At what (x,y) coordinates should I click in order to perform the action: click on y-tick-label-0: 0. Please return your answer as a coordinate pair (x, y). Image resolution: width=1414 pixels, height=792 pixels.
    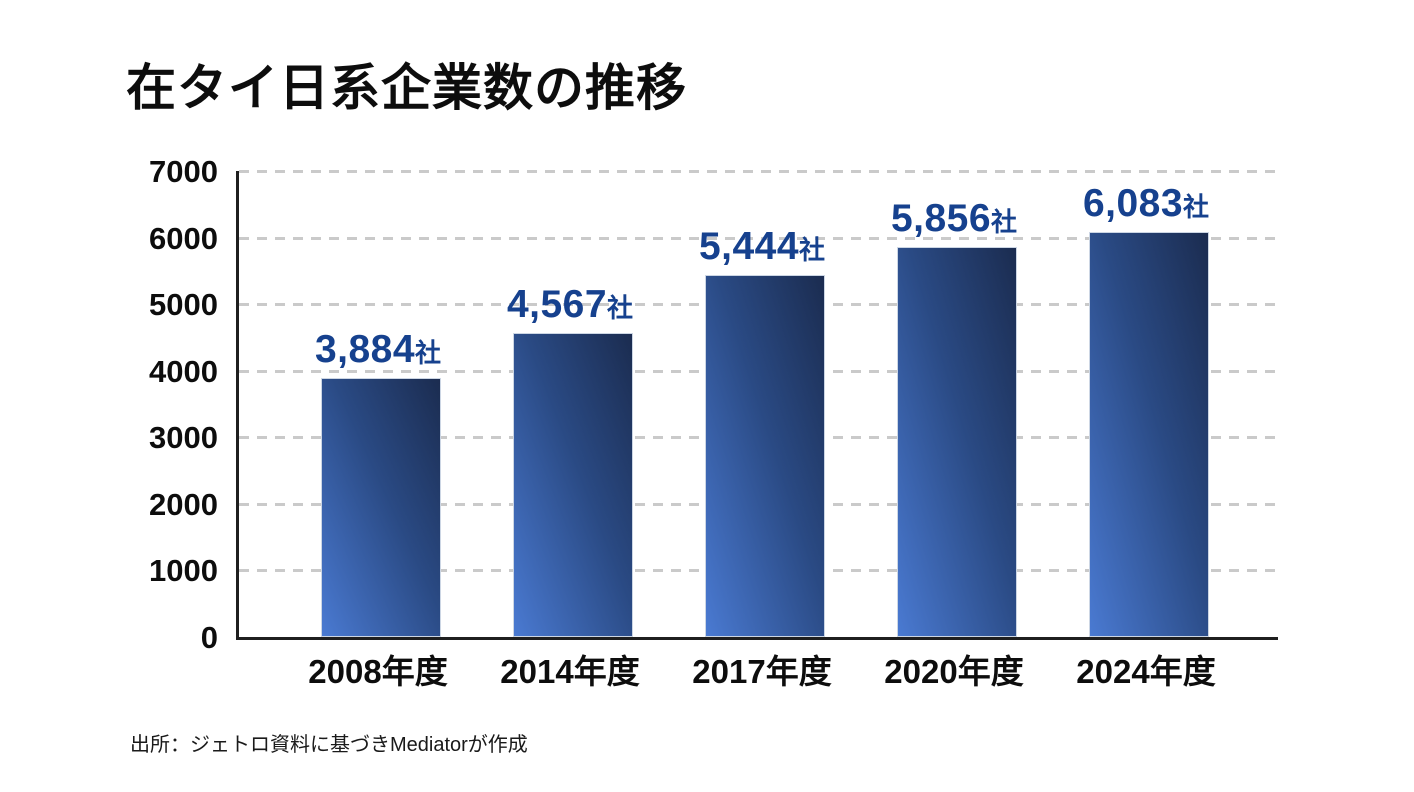
    Looking at the image, I should click on (209, 637).